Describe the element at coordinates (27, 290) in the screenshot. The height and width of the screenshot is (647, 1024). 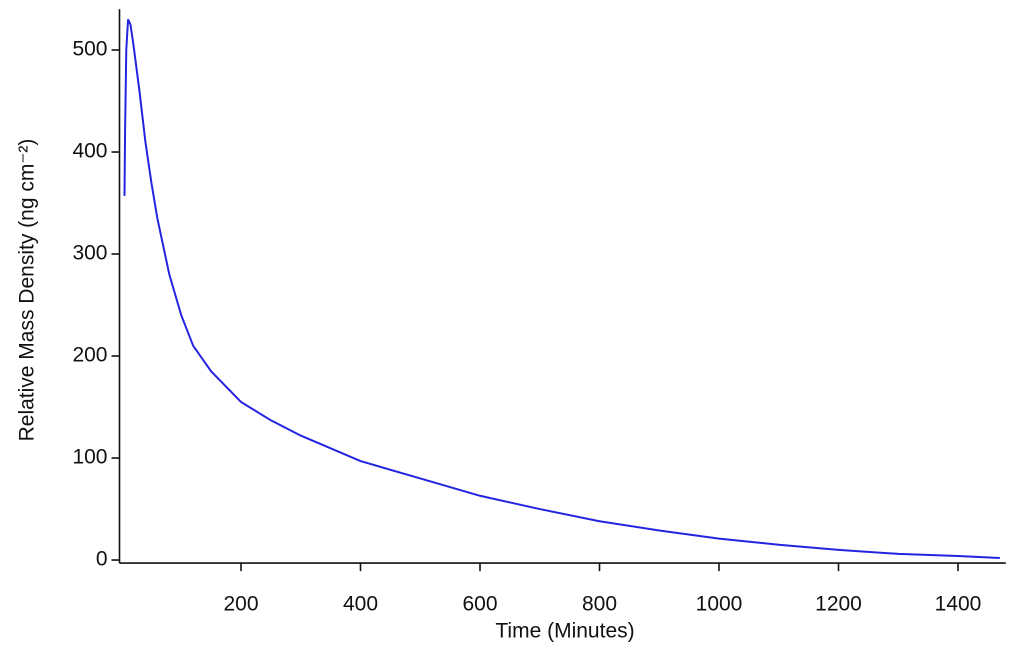
I see `y-axis-label: Relative Mass Density (ng cm⁻²)` at that location.